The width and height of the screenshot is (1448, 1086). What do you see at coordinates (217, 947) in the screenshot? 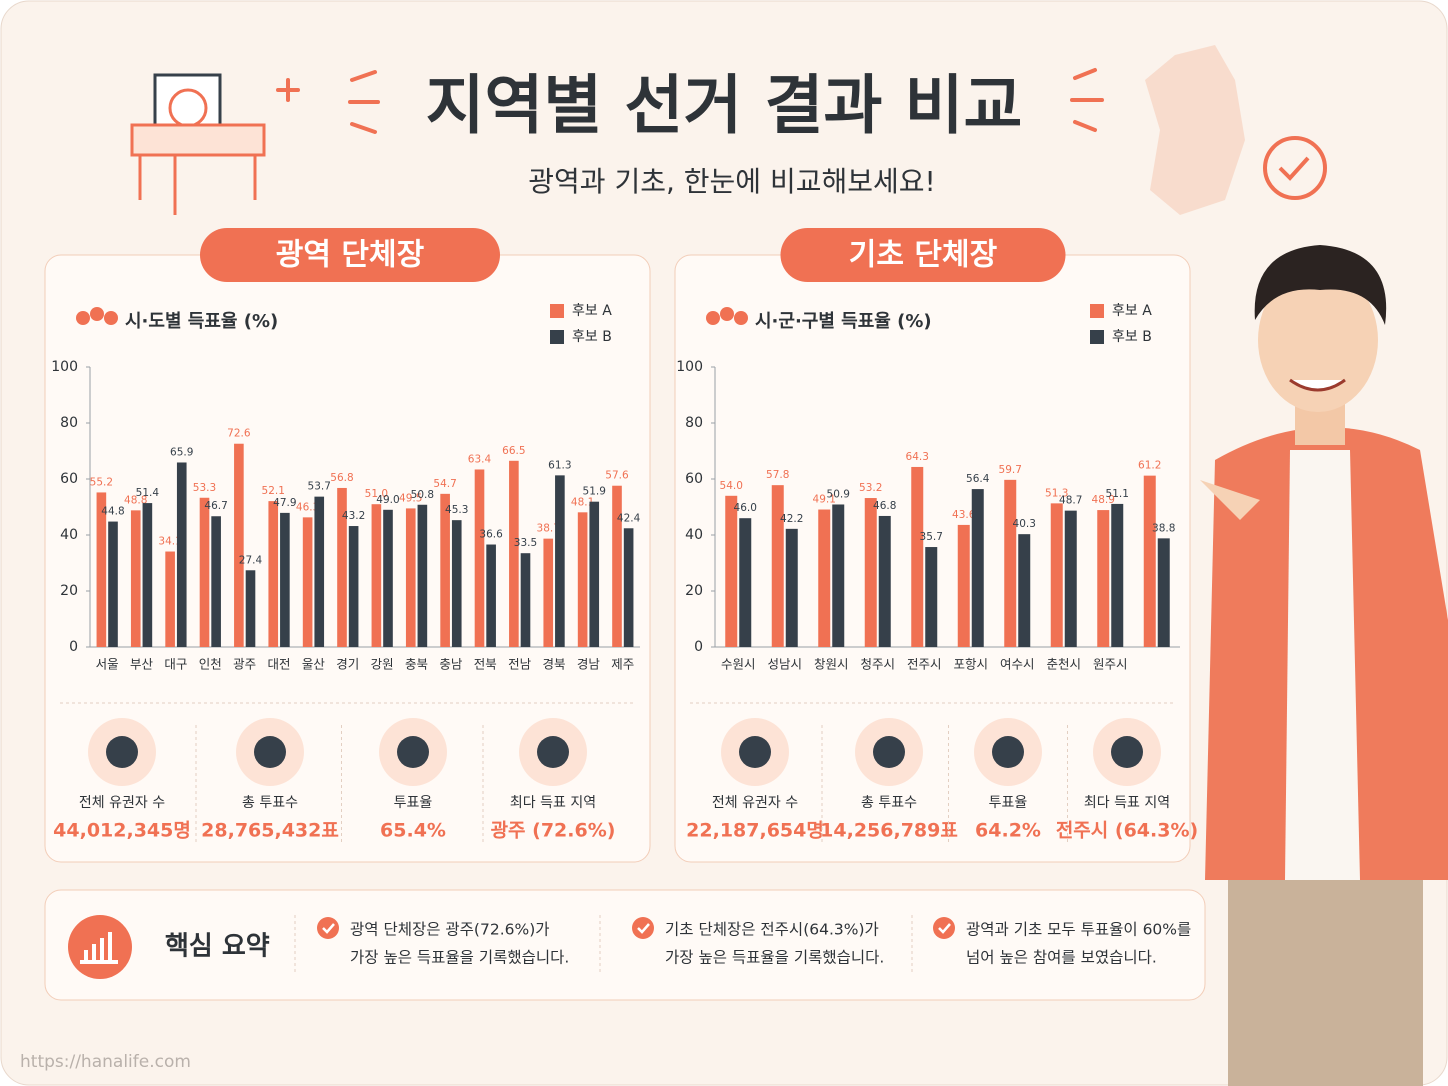
I see `summary-title: 핵심 요약` at bounding box center [217, 947].